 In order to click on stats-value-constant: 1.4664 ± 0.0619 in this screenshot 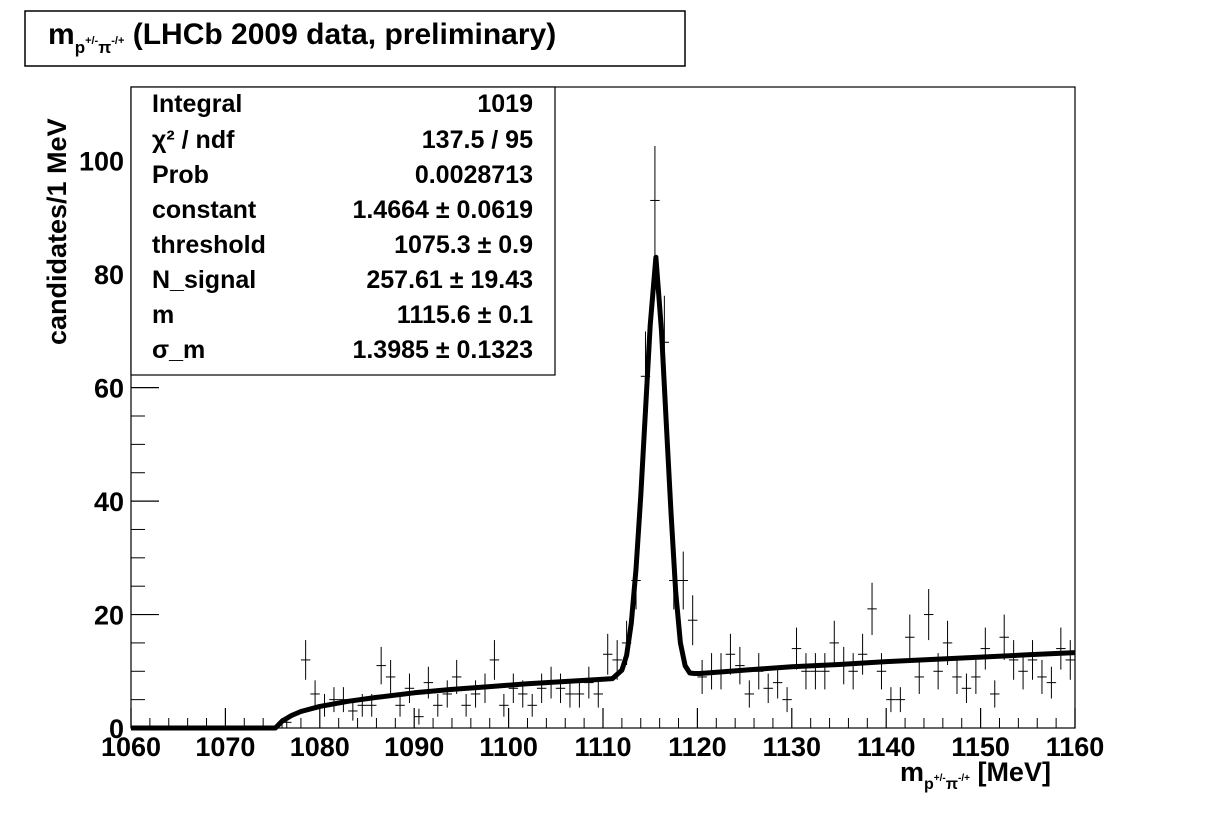, I will do `click(442, 210)`.